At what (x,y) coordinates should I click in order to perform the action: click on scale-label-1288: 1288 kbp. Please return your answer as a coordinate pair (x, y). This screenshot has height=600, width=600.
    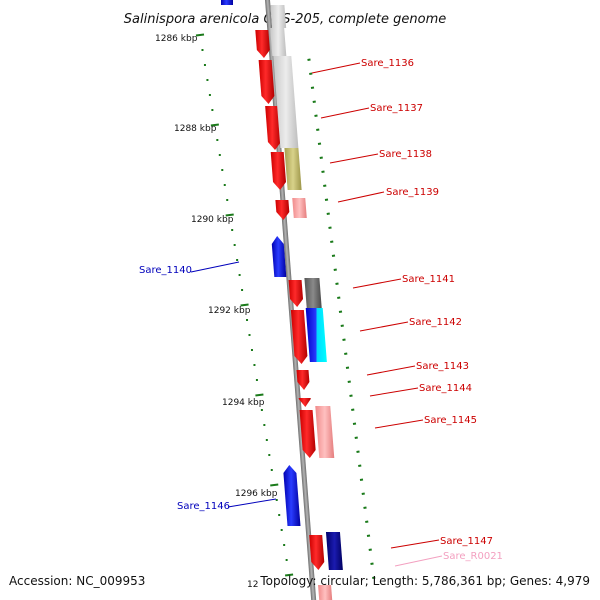
    Looking at the image, I should click on (195, 129).